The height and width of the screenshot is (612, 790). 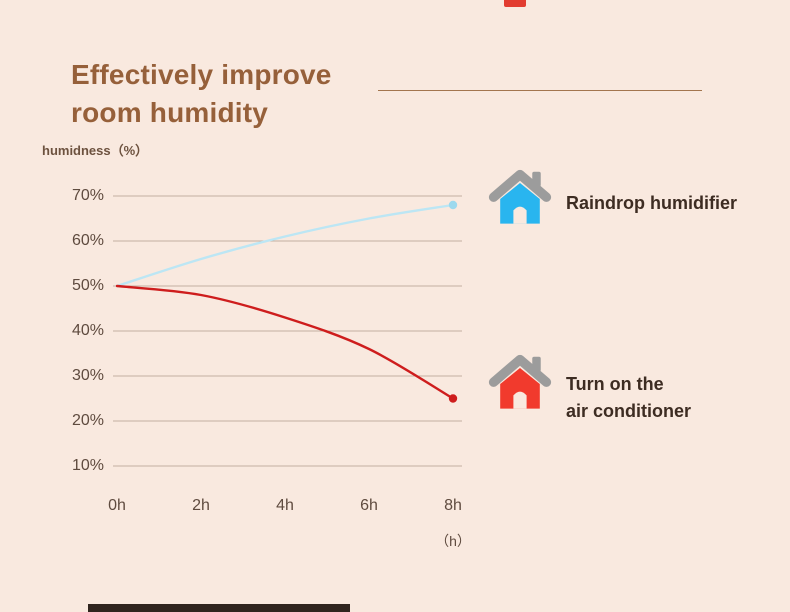 I want to click on legend-label-humidifier: Raindrop humidifier, so click(x=651, y=203).